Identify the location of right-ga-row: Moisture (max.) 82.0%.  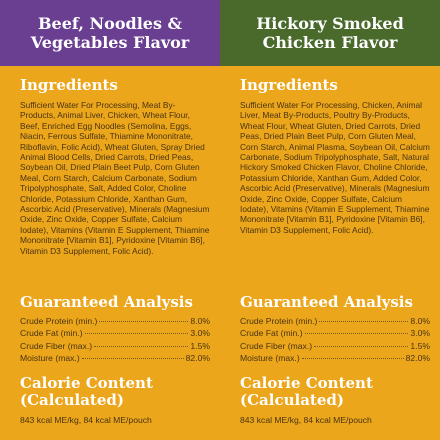
(335, 358).